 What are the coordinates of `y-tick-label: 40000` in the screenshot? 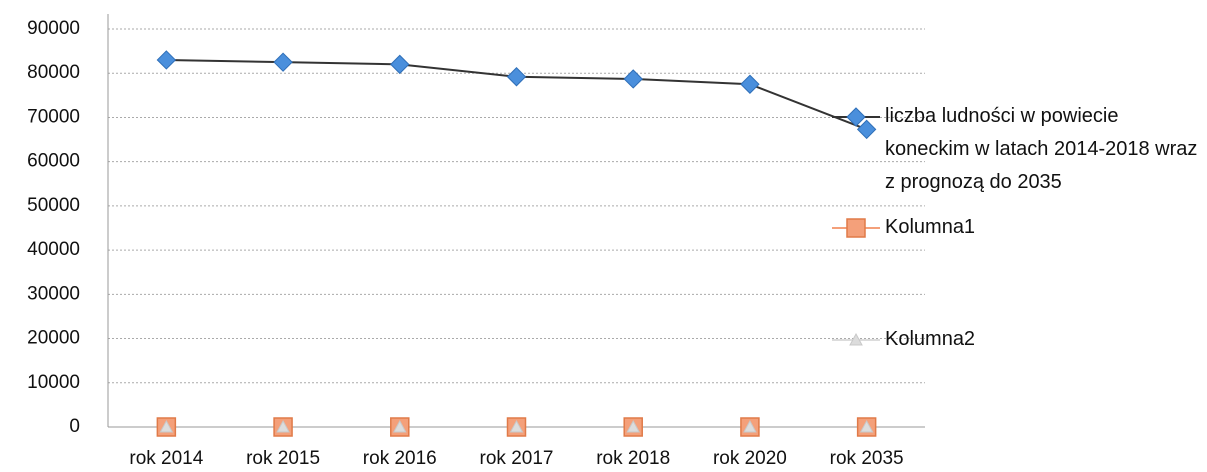 It's located at (53, 249).